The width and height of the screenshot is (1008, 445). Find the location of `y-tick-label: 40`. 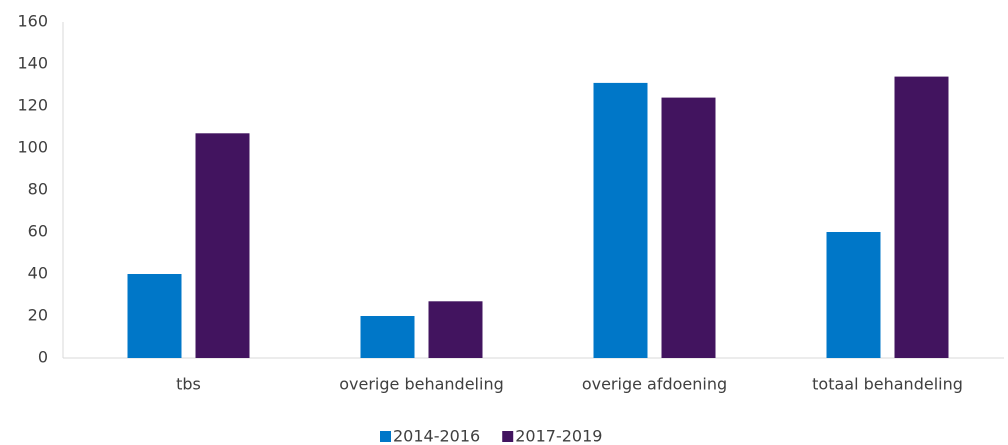

y-tick-label: 40 is located at coordinates (38, 273).